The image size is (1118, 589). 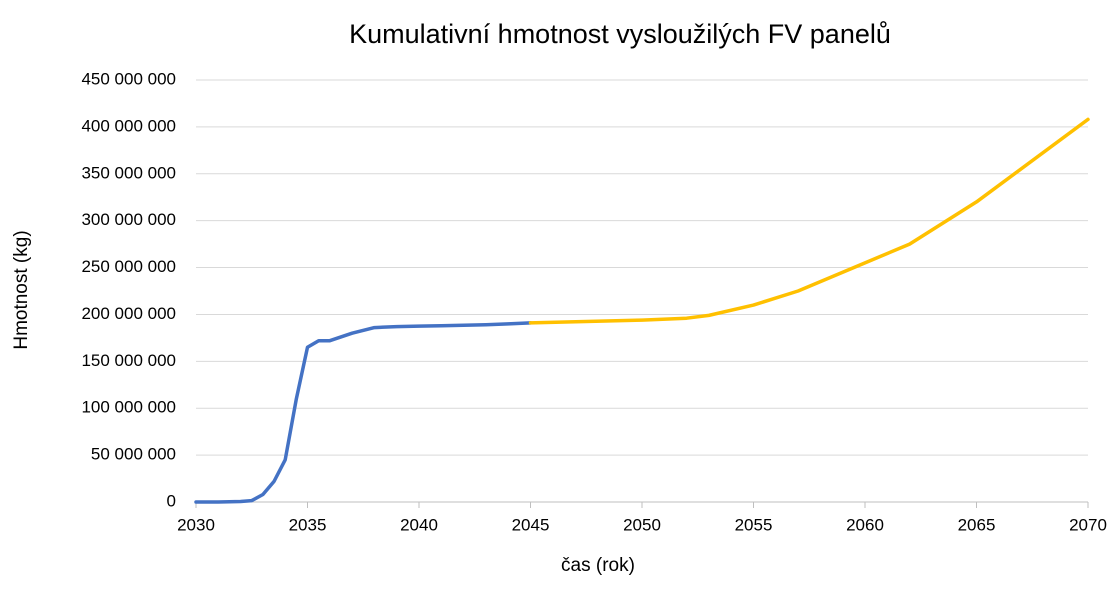 What do you see at coordinates (128, 407) in the screenshot?
I see `y-tick-label: 100 000 000` at bounding box center [128, 407].